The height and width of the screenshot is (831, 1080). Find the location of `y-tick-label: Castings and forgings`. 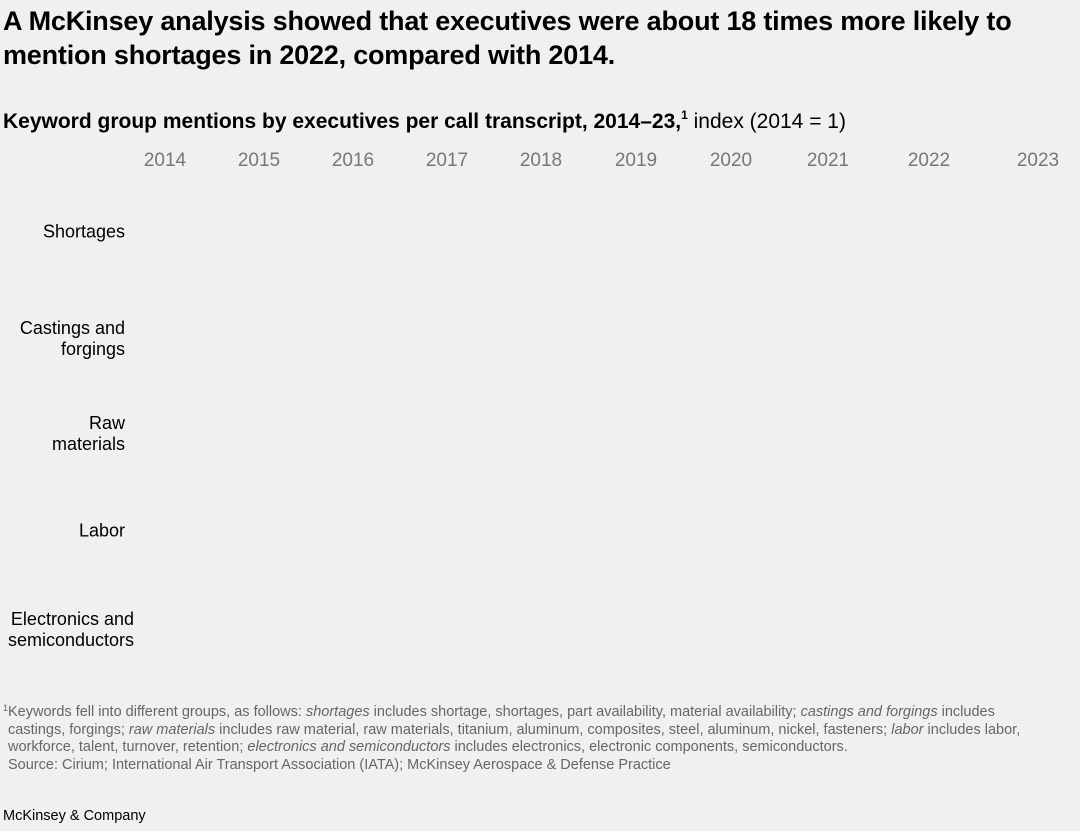

y-tick-label: Castings and forgings is located at coordinates (72, 339).